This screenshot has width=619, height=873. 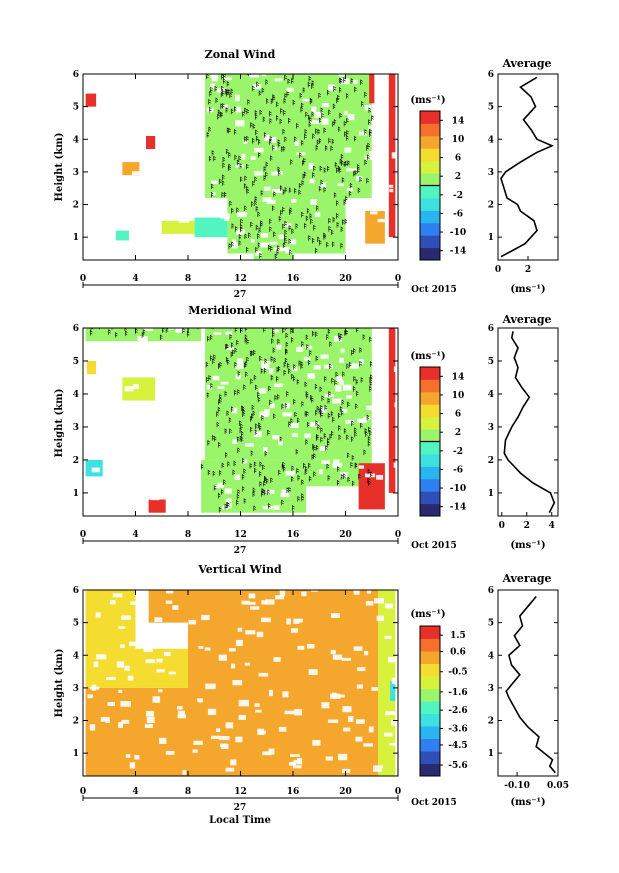 I want to click on average-y-tick-label: 1, so click(x=491, y=494).